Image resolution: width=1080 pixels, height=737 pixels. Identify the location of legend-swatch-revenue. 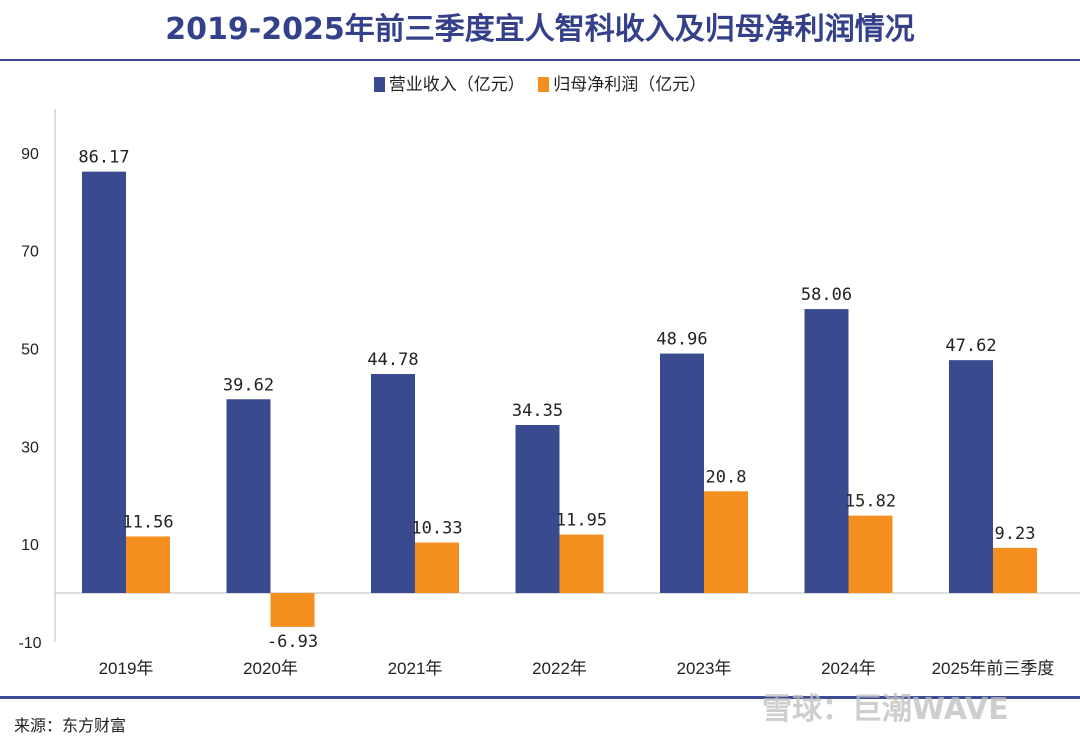
(379, 84).